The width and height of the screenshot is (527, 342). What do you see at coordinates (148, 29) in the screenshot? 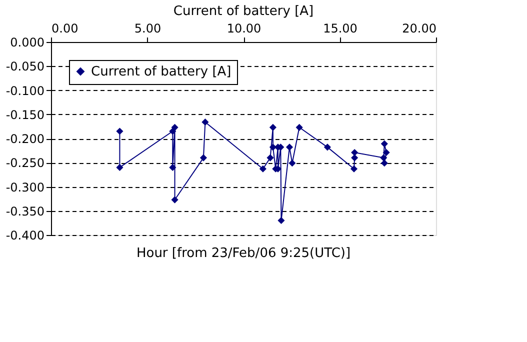
I see `x-tick-label: 5.00` at bounding box center [148, 29].